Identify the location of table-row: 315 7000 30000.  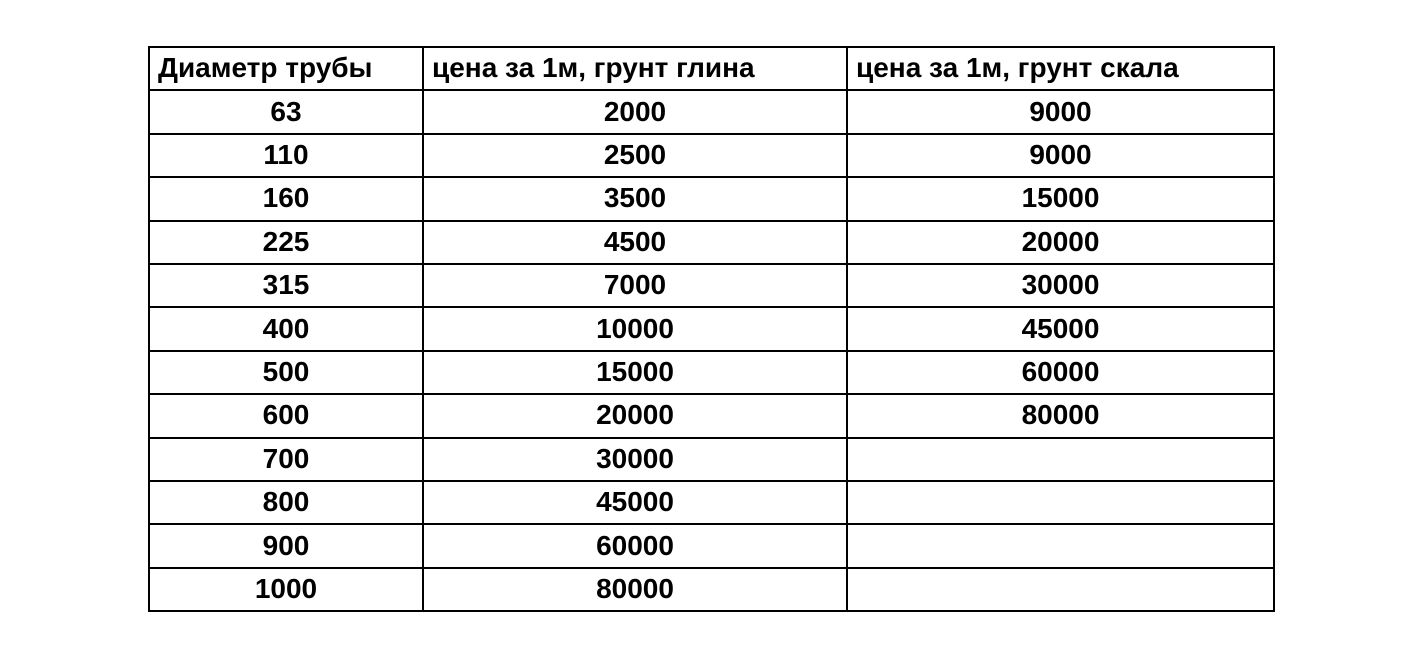
(711, 285).